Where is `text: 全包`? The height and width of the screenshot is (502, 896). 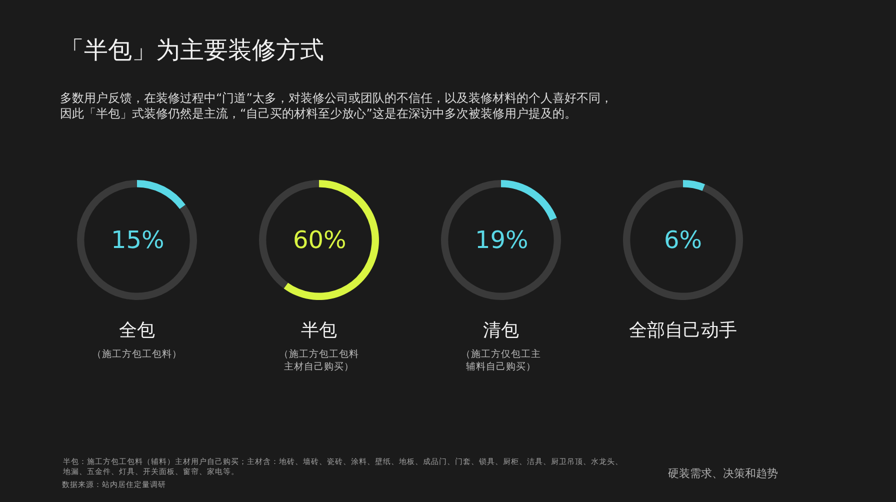
text: 全包 is located at coordinates (137, 330).